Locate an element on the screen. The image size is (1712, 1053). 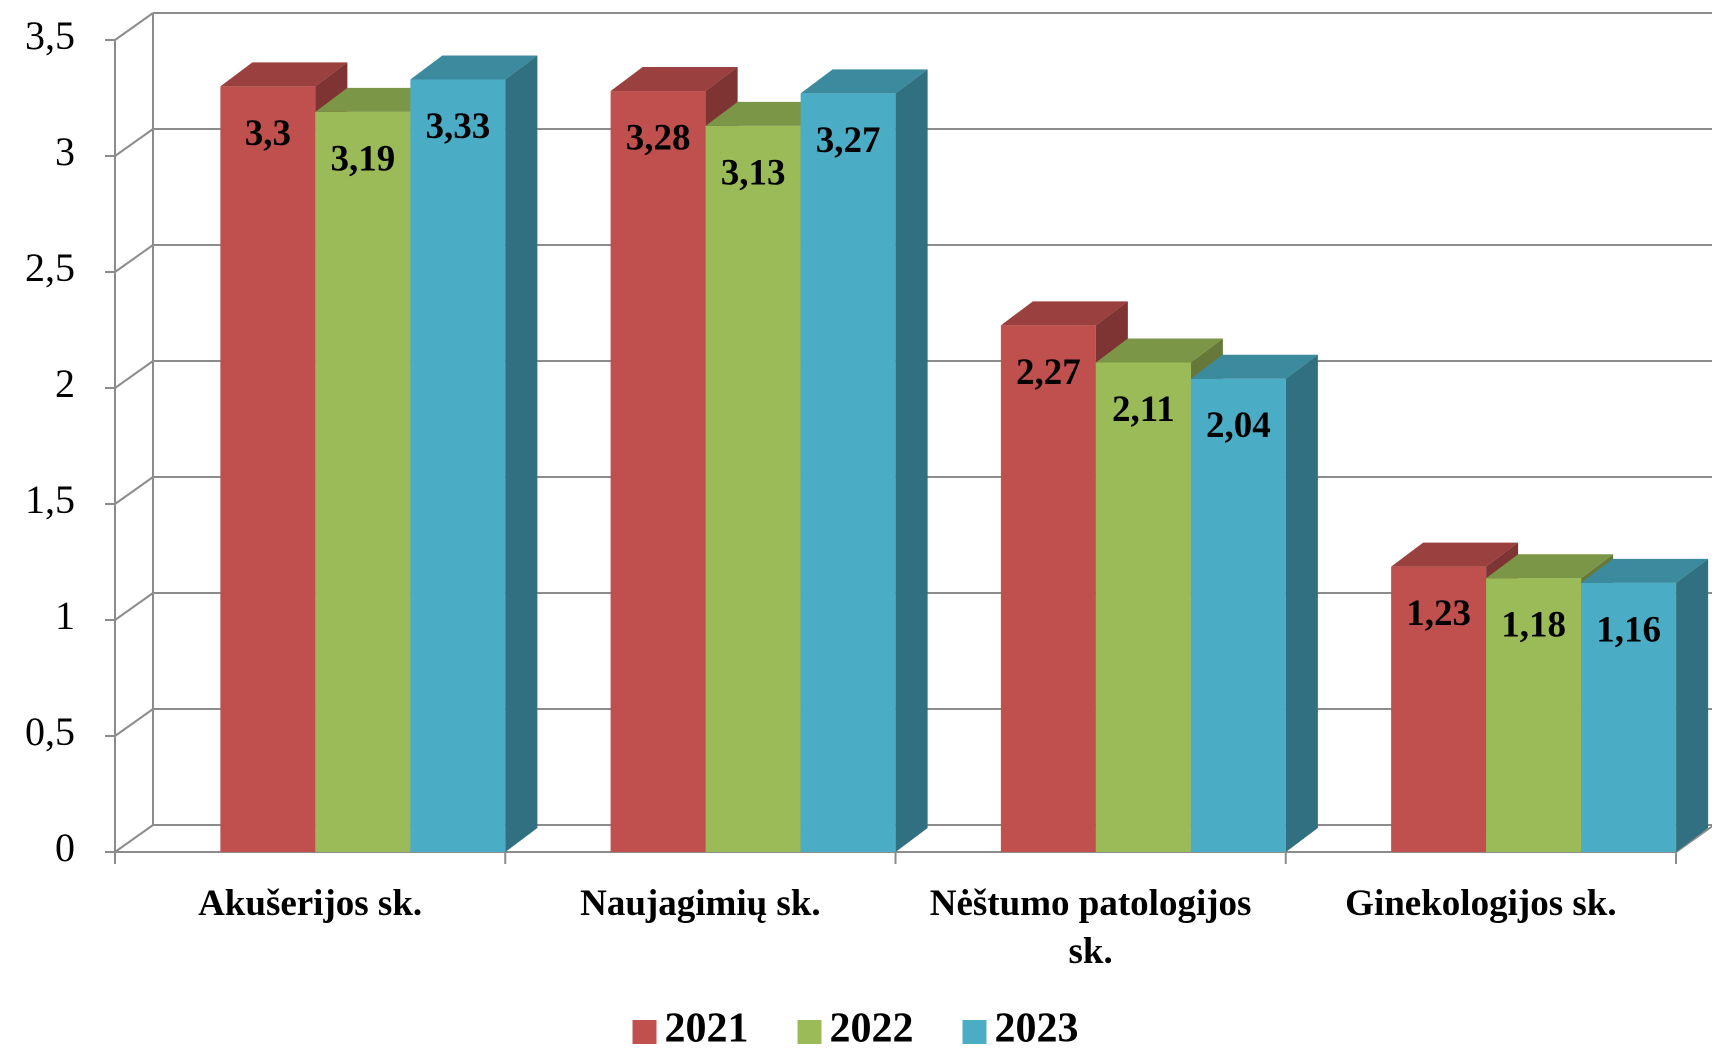
x-tick-label: Nėštumo patologijos sk. is located at coordinates (1090, 927).